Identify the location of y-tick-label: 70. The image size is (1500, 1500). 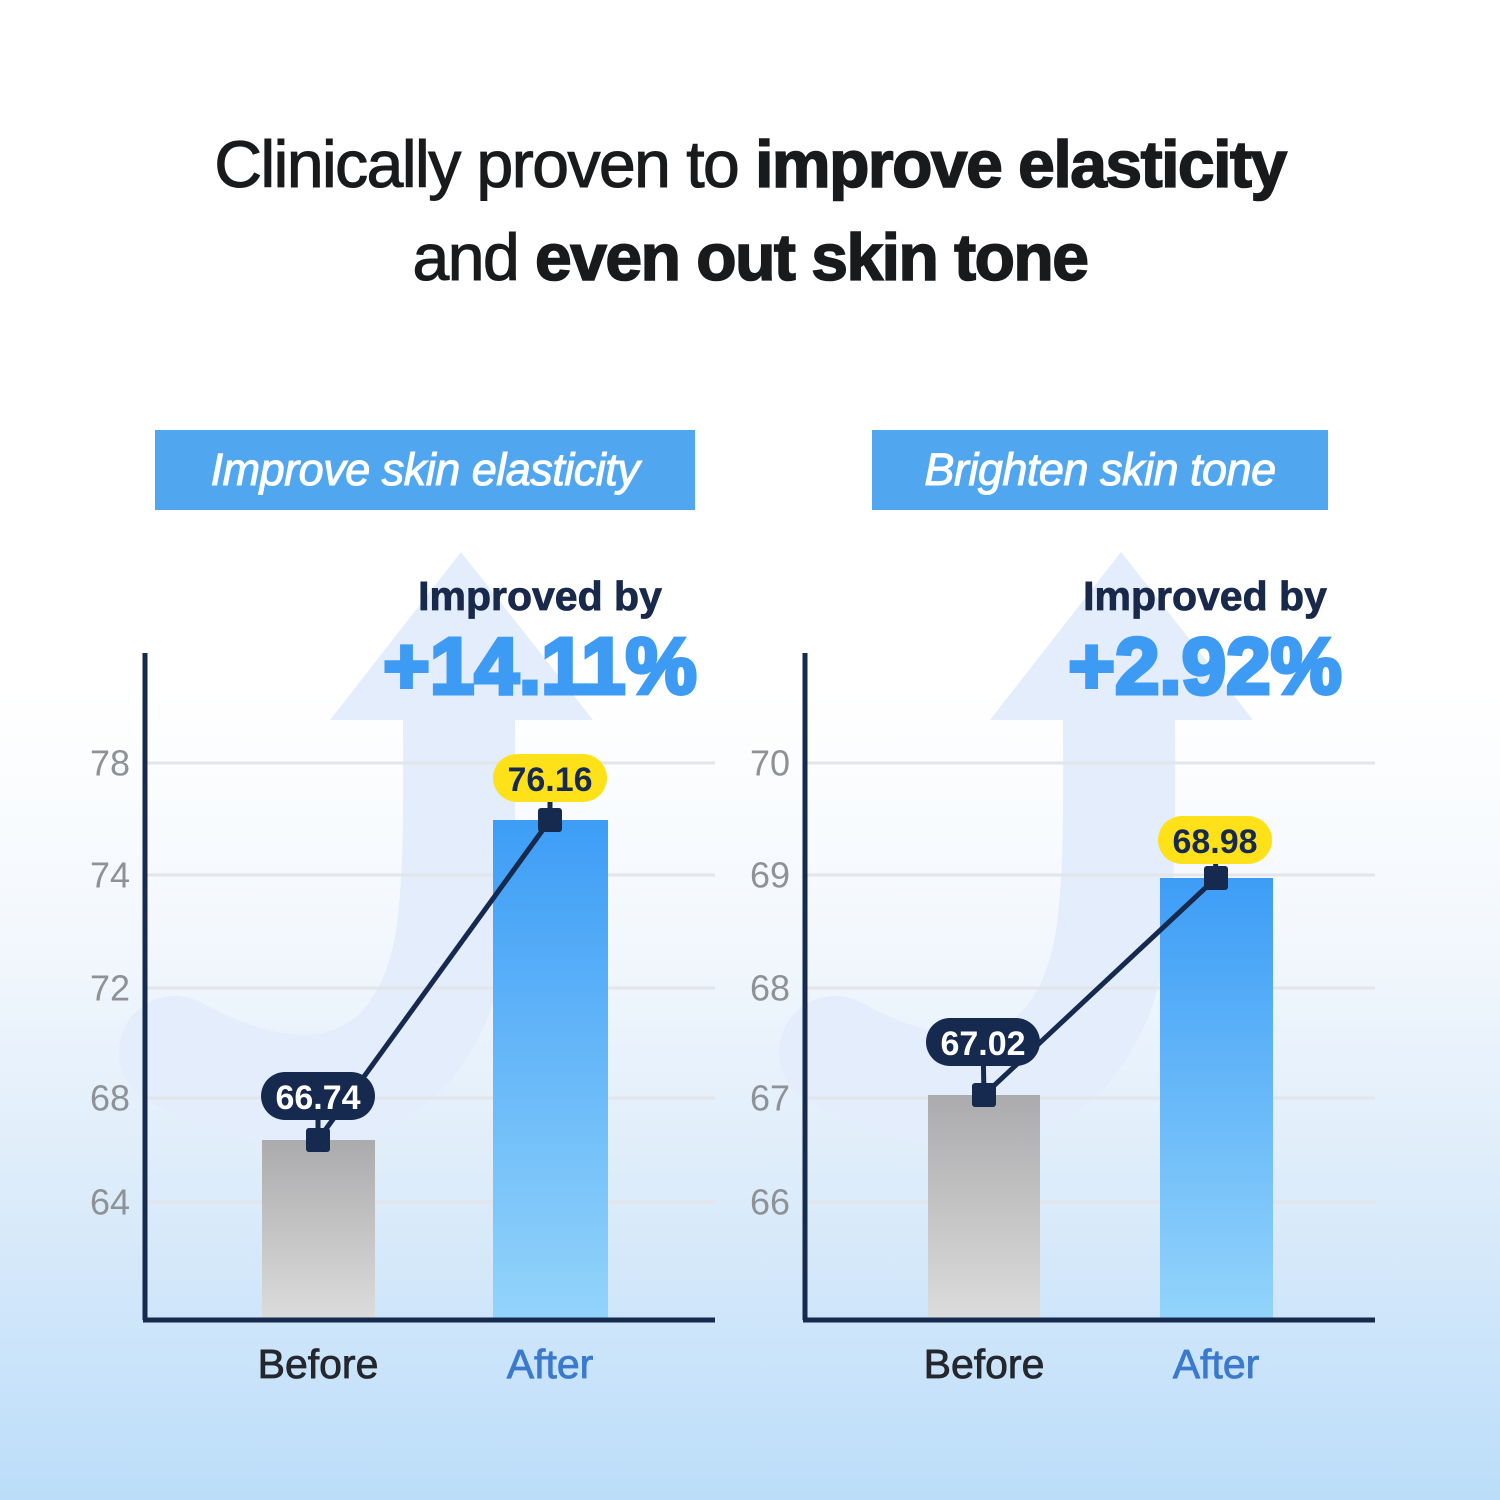
(770, 763).